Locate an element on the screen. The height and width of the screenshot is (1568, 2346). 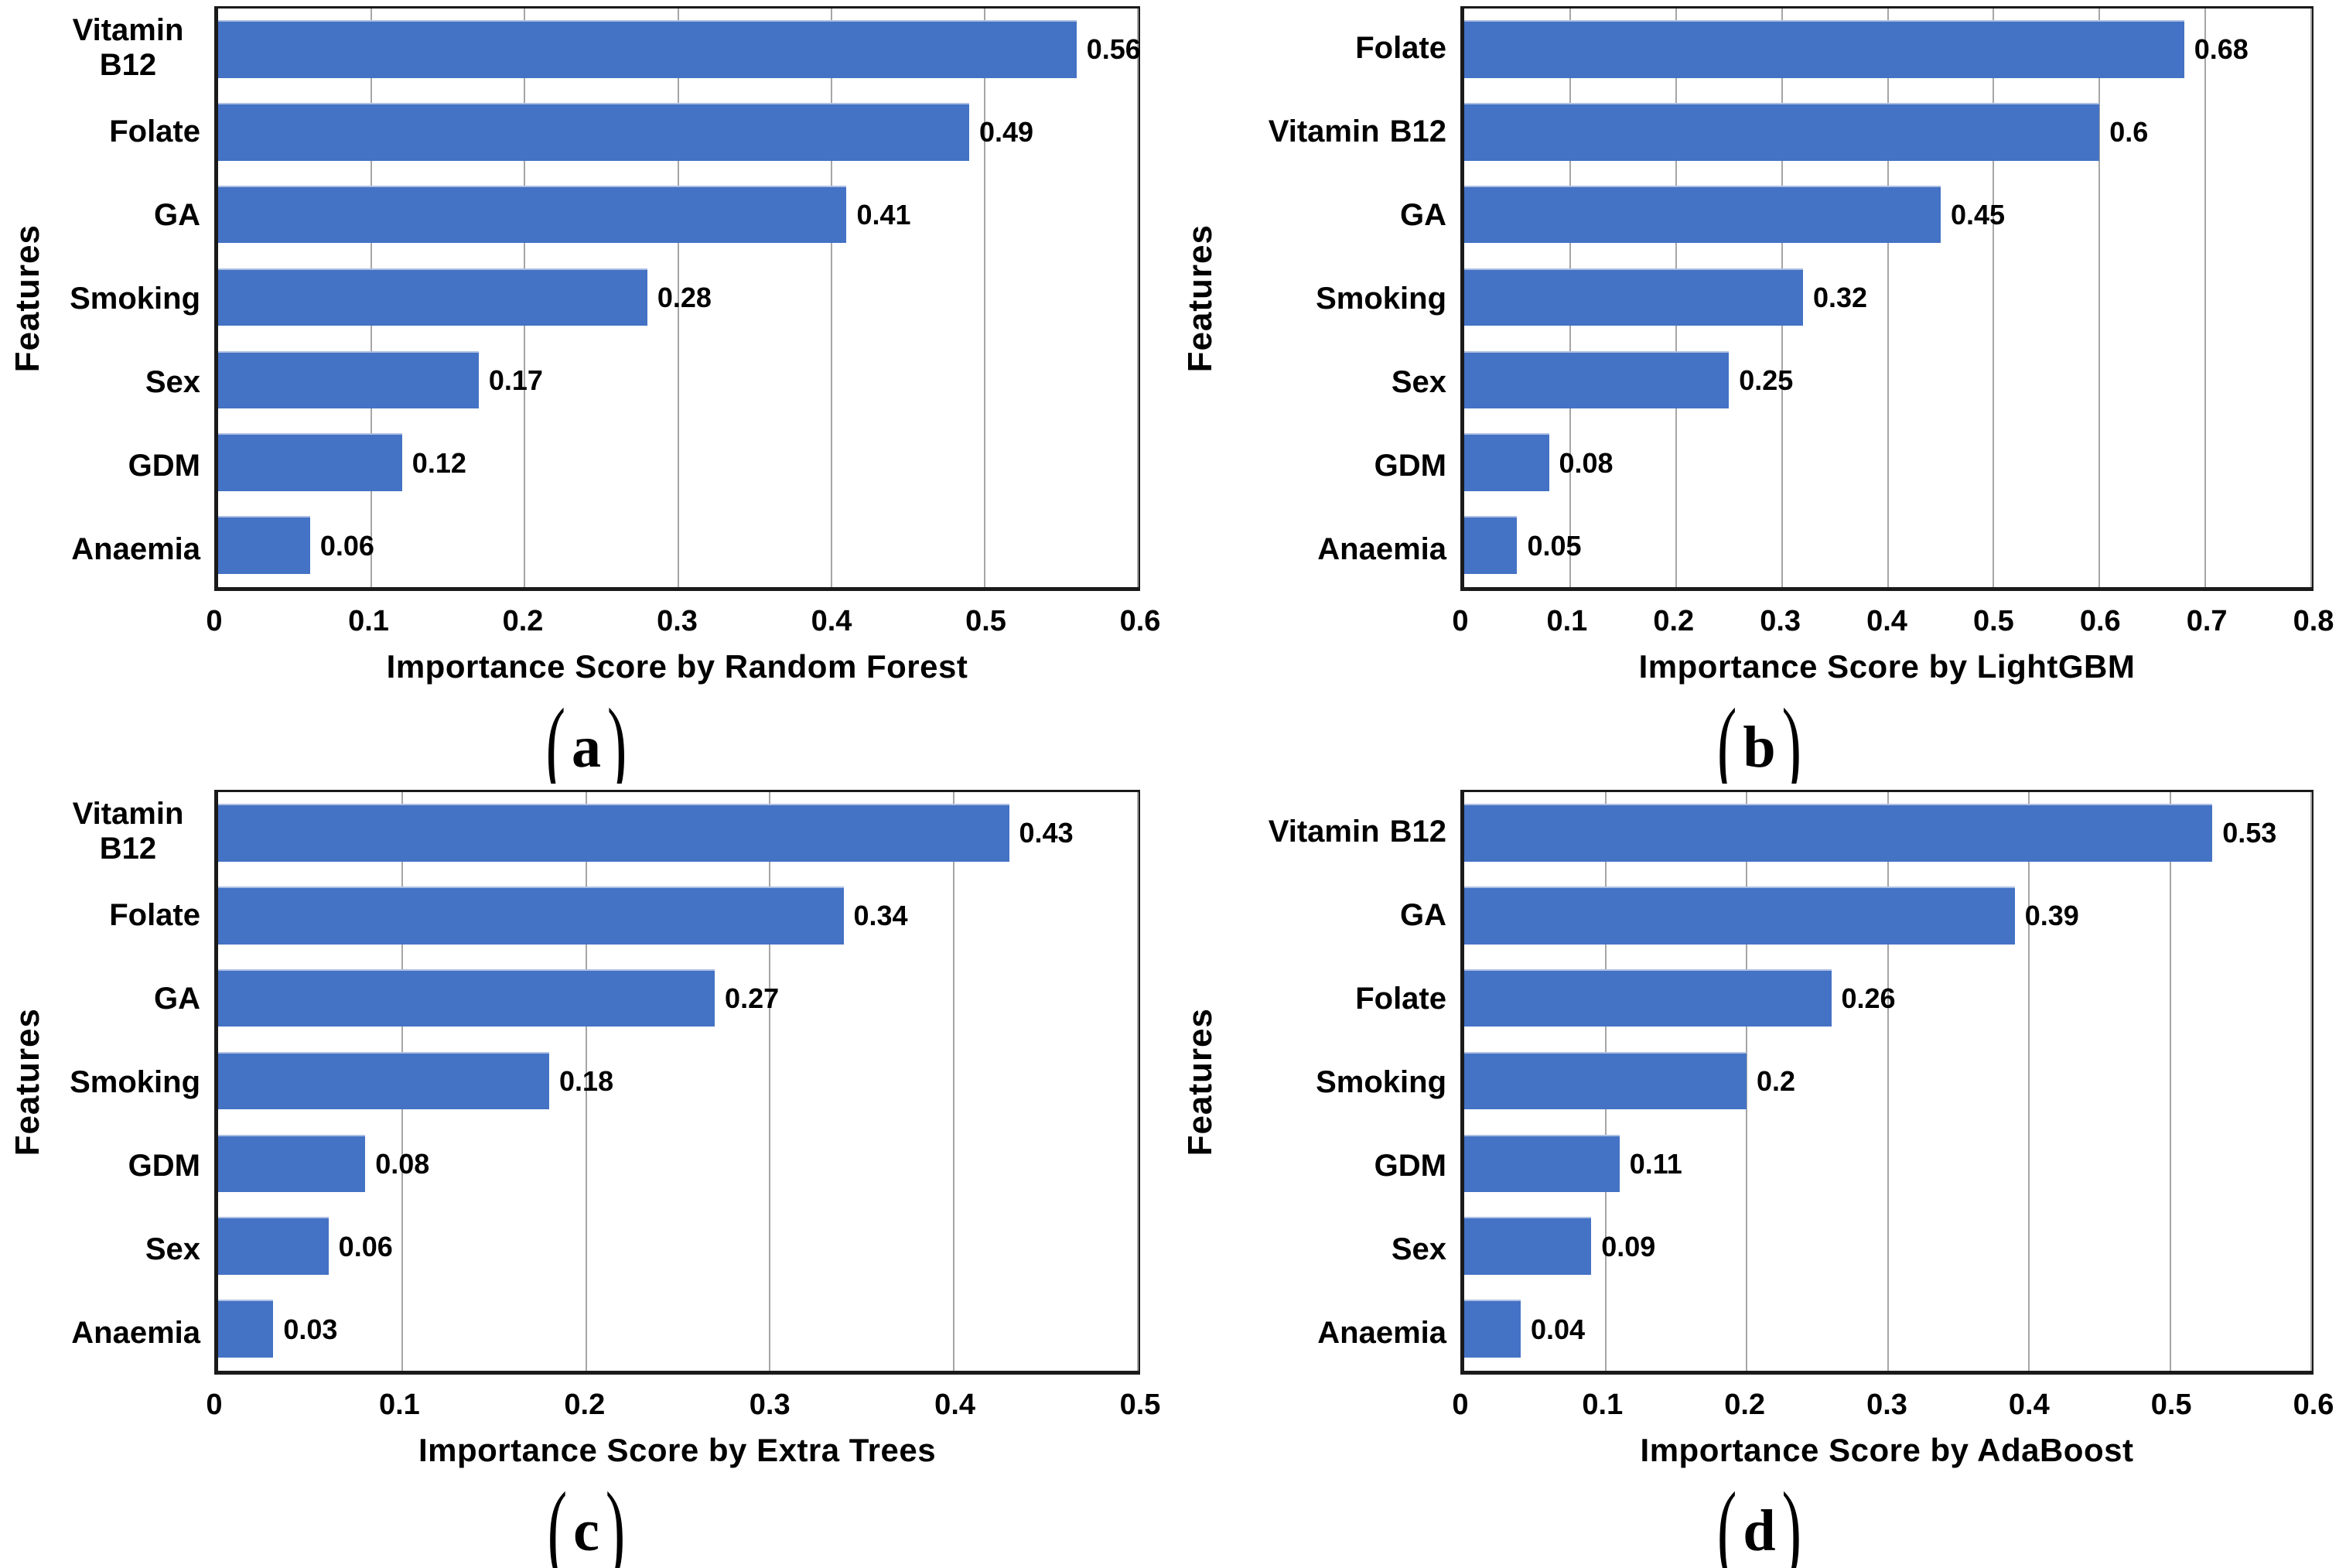
bar-row: 0.39 is located at coordinates (1888, 917).